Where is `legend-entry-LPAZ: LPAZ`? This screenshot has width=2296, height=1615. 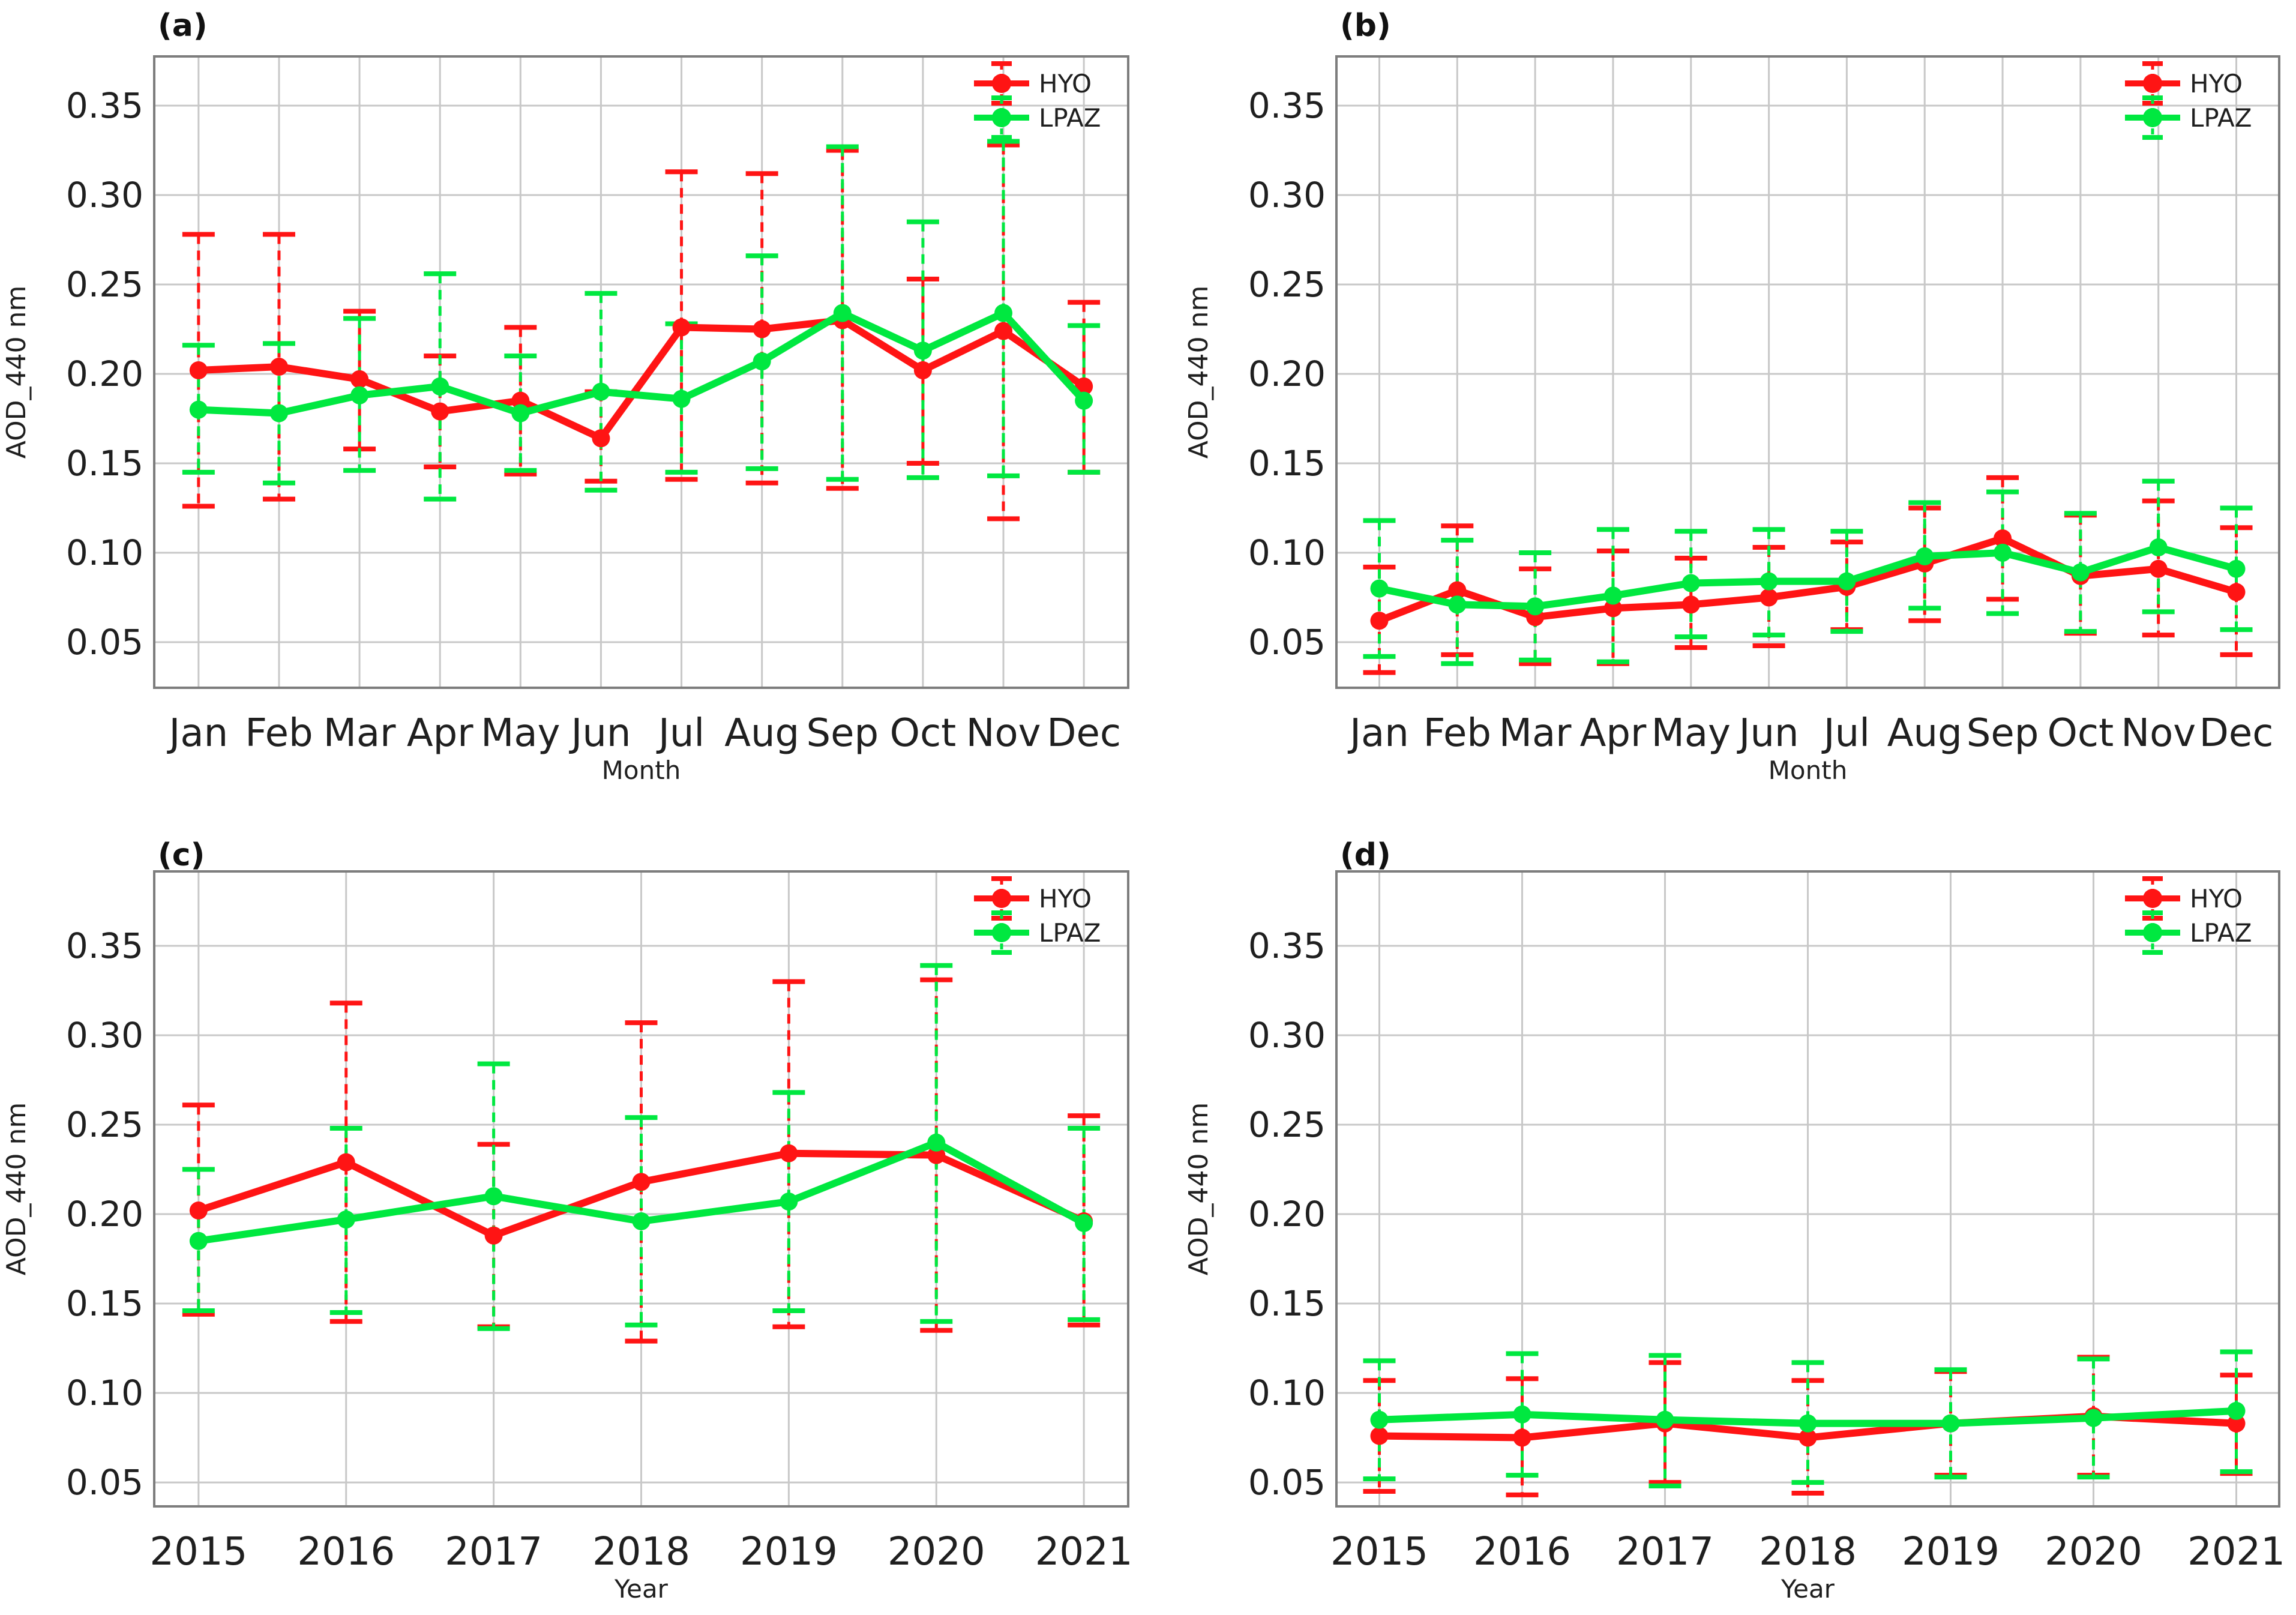
legend-entry-LPAZ: LPAZ is located at coordinates (1037, 932).